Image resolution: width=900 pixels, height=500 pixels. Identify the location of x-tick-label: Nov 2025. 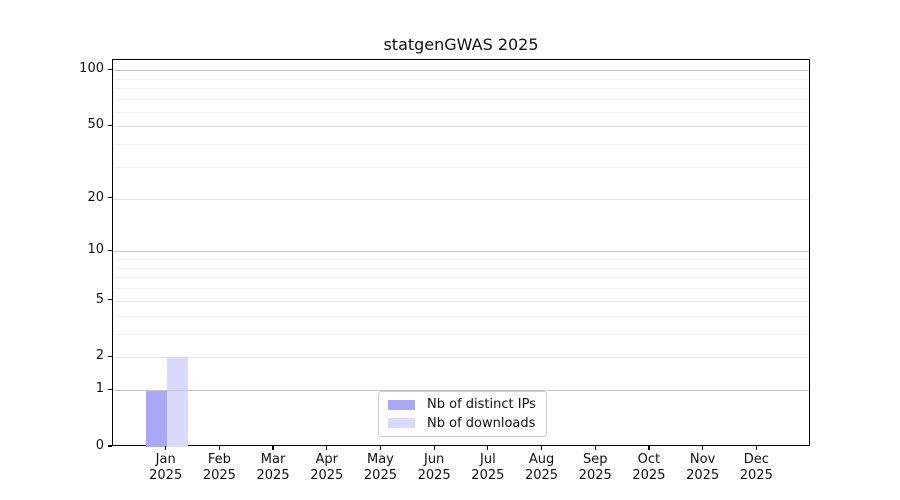
(703, 467).